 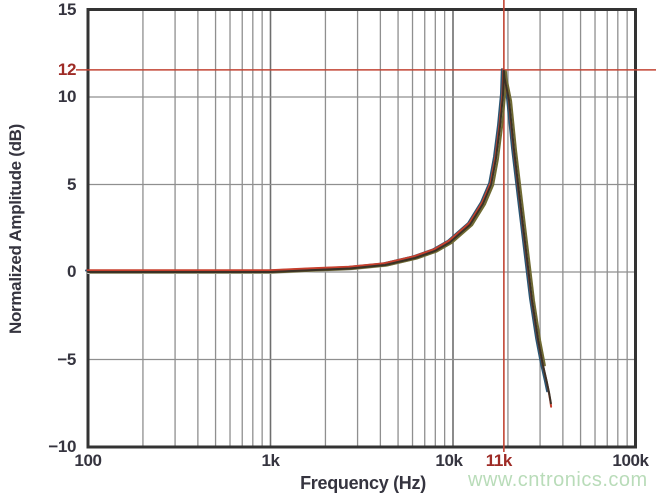 I want to click on y-tick-label-m5: −5, so click(x=66, y=359).